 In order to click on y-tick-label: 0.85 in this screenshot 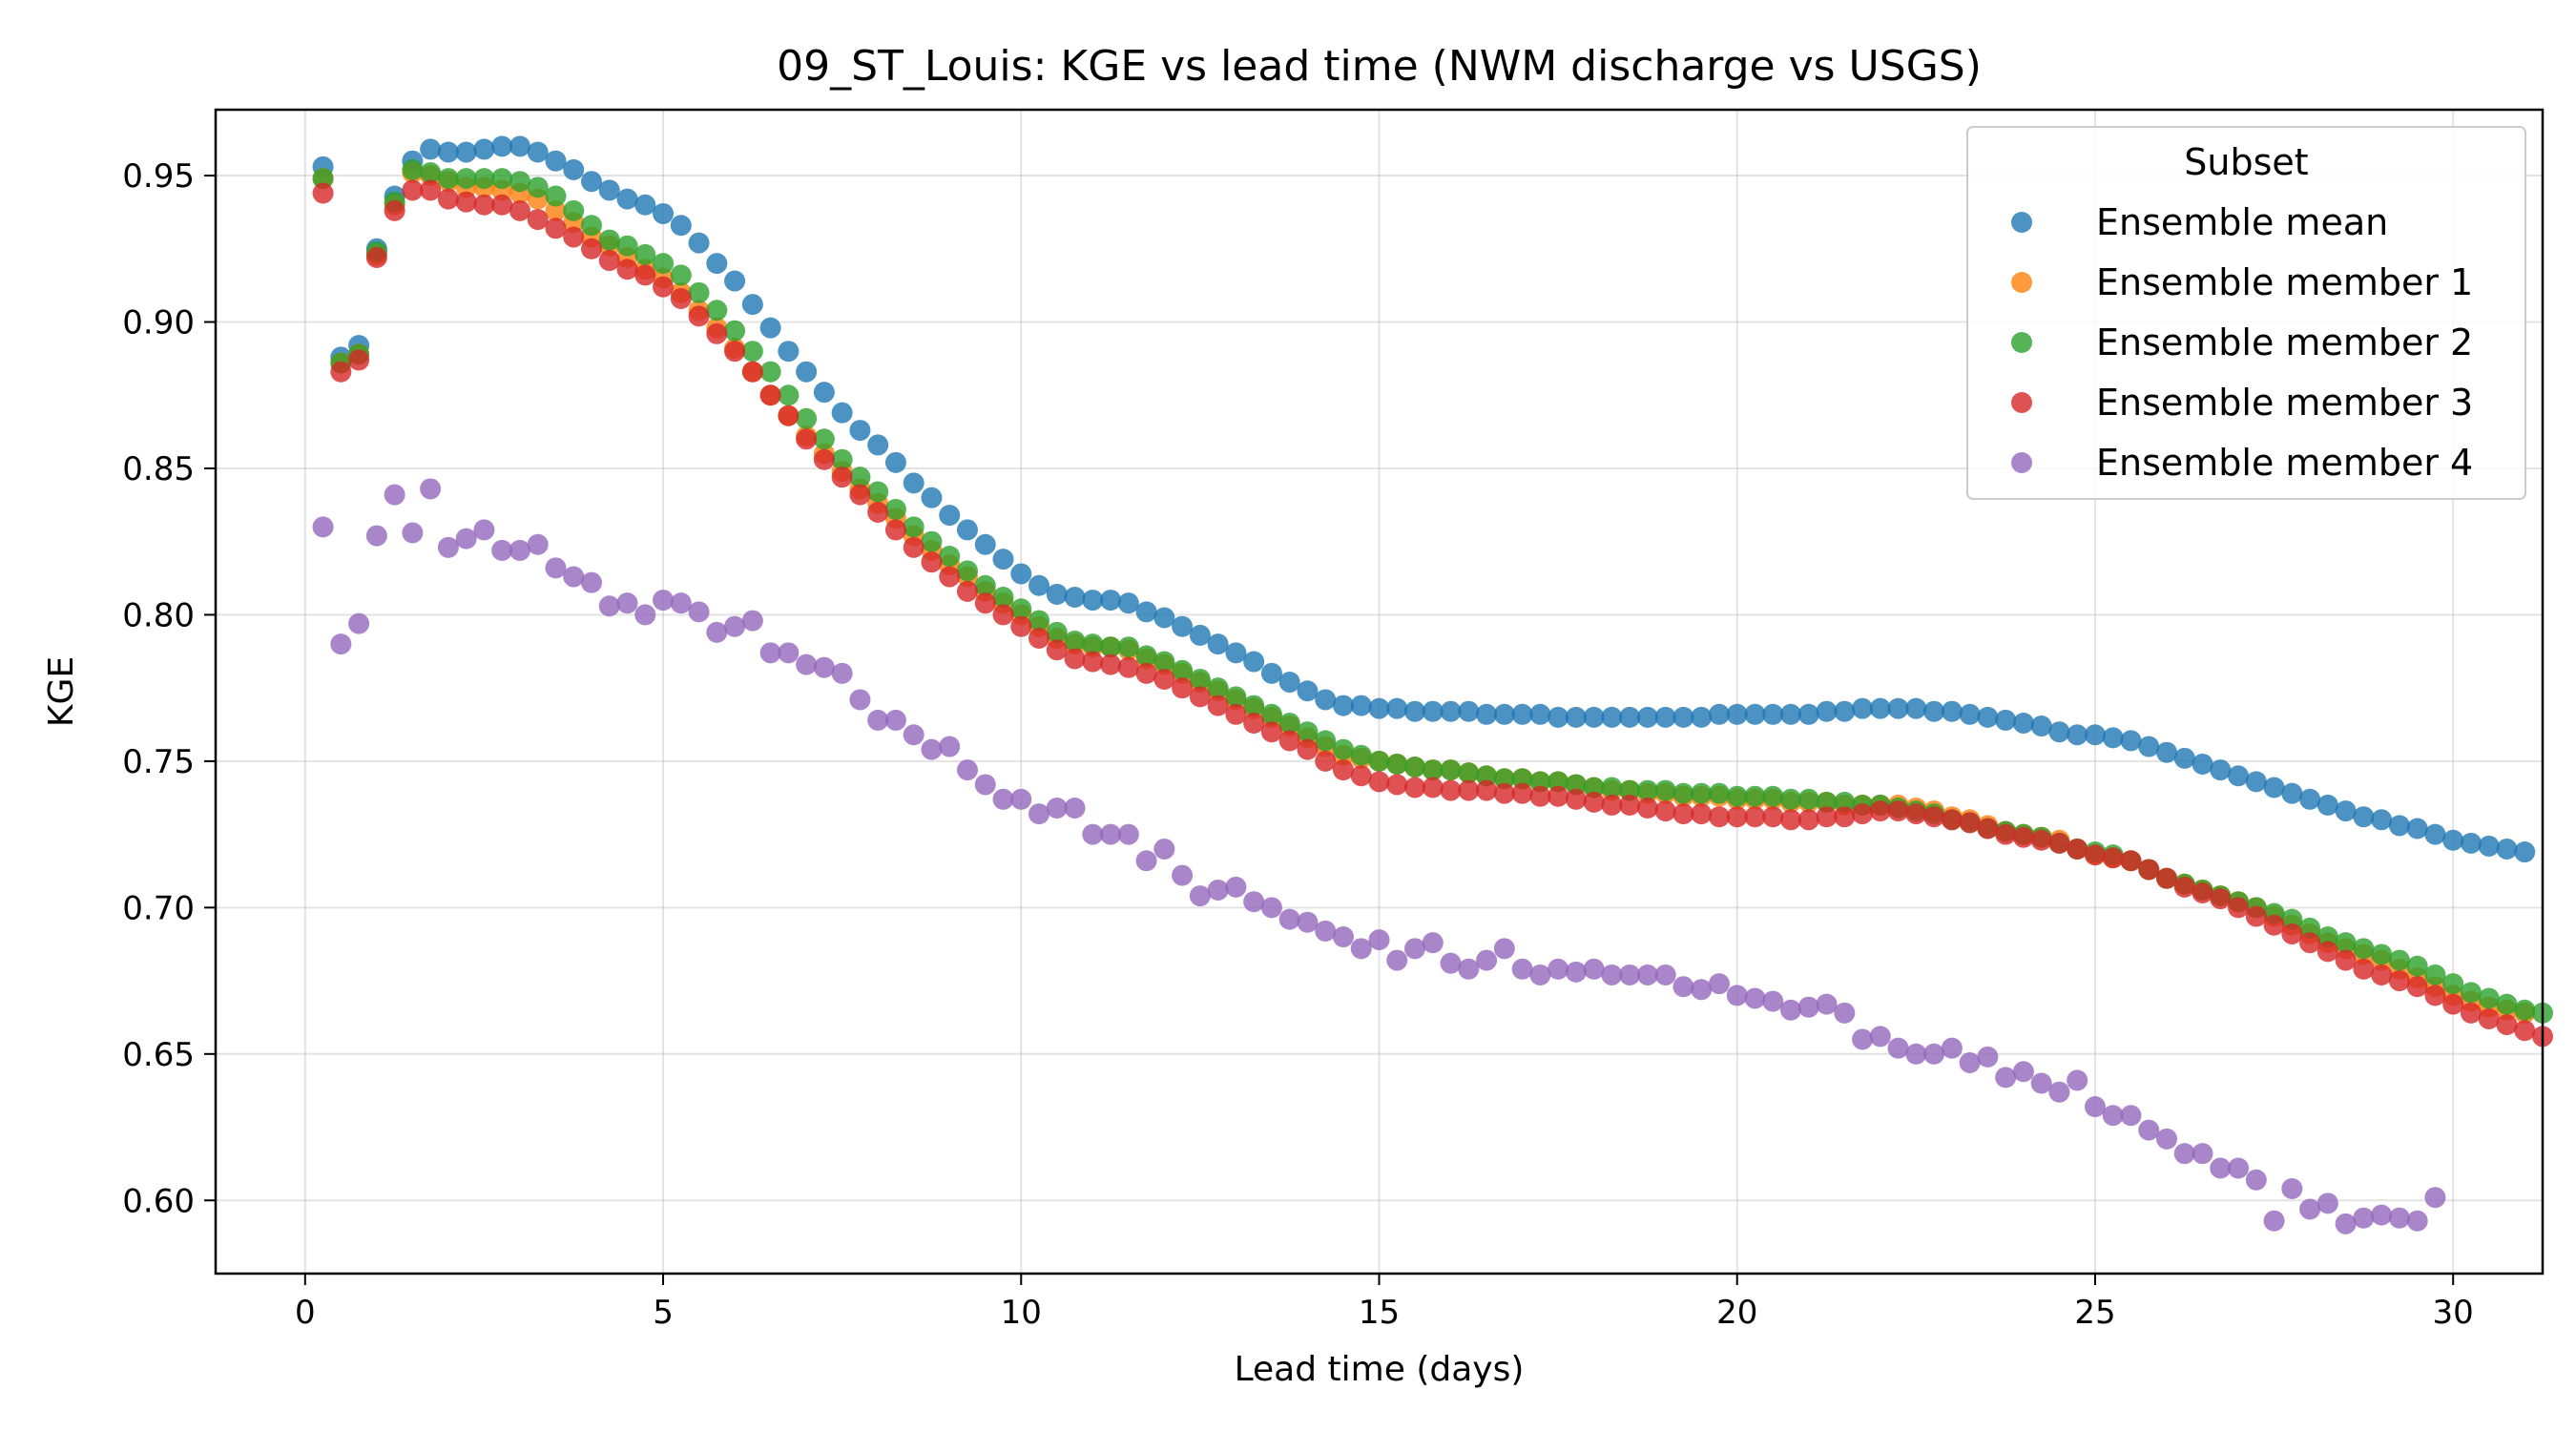, I will do `click(158, 469)`.